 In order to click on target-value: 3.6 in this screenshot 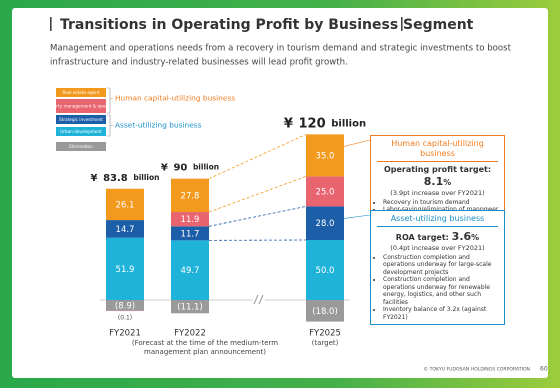, I will do `click(461, 236)`.